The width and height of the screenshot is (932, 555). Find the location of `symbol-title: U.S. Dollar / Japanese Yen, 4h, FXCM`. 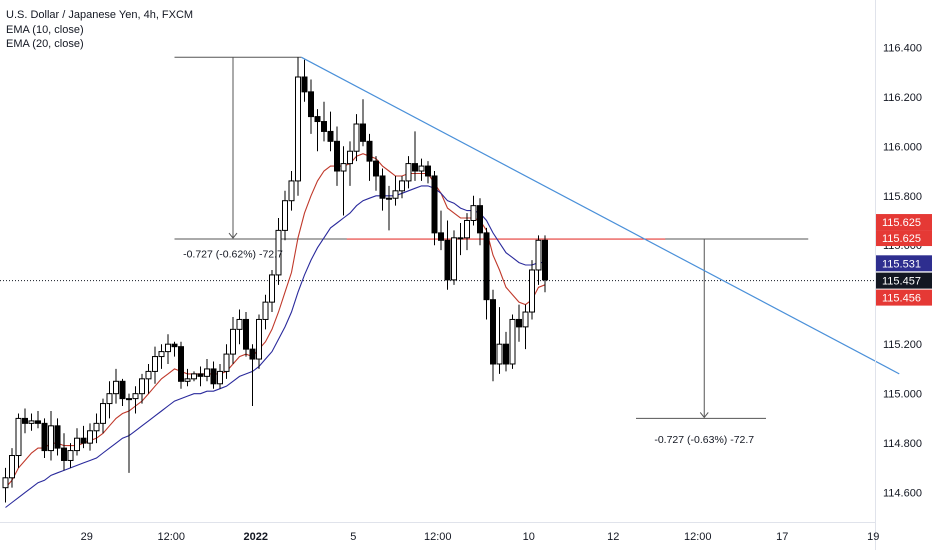

symbol-title: U.S. Dollar / Japanese Yen, 4h, FXCM is located at coordinates (100, 15).